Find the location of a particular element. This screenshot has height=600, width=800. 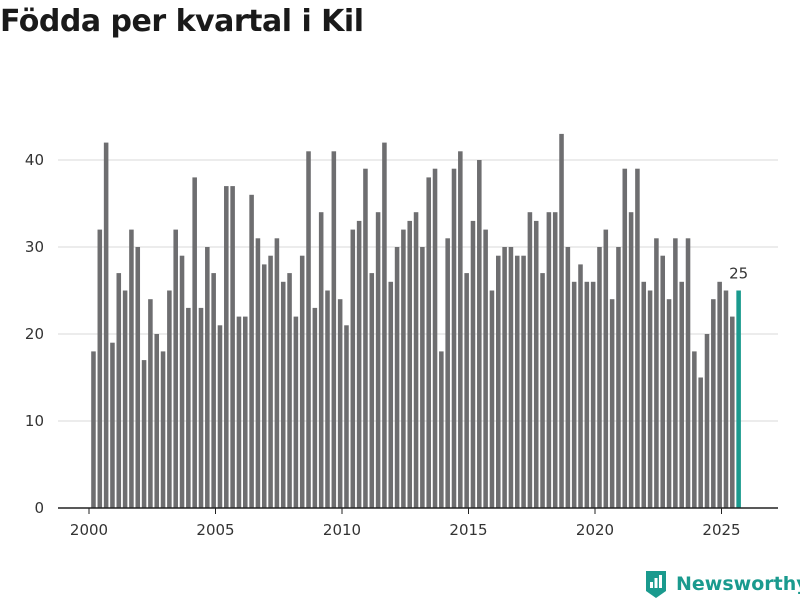

y-tick-label: 40 is located at coordinates (34, 160).